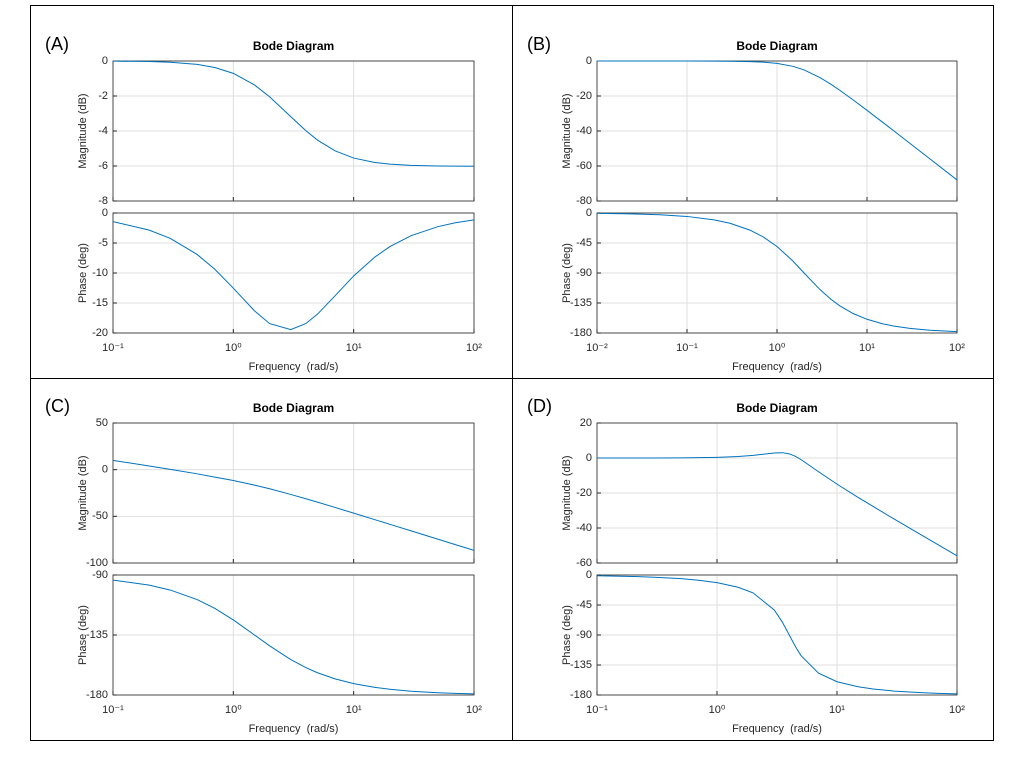 The height and width of the screenshot is (765, 1024). I want to click on plot-area, so click(293, 493).